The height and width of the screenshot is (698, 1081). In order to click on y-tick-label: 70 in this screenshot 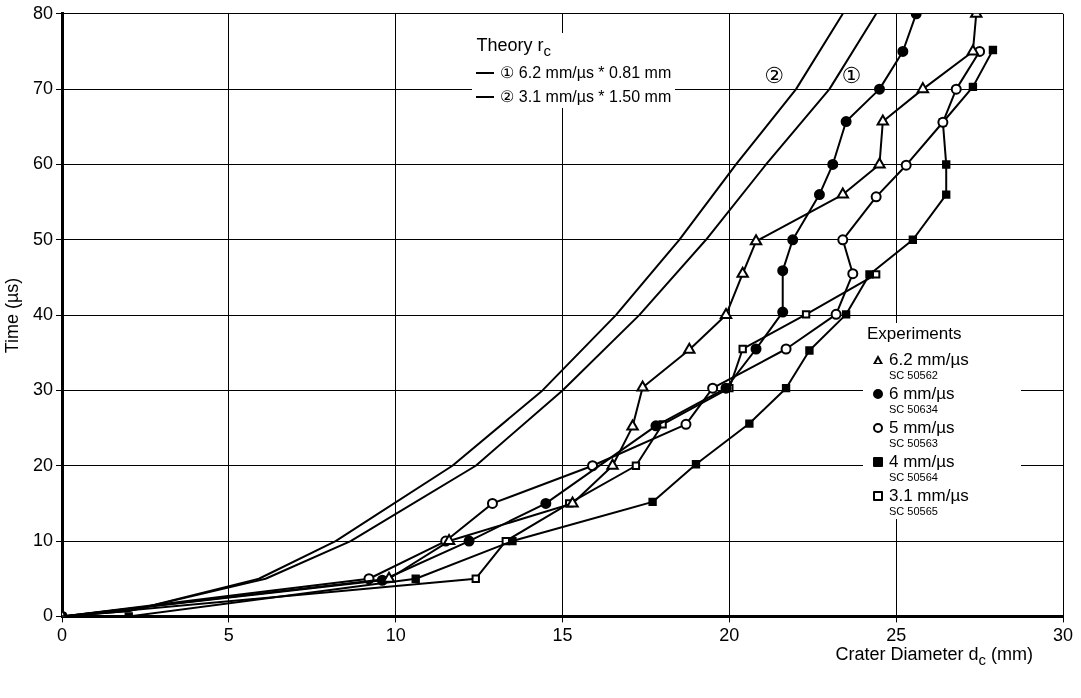, I will do `click(43, 88)`.